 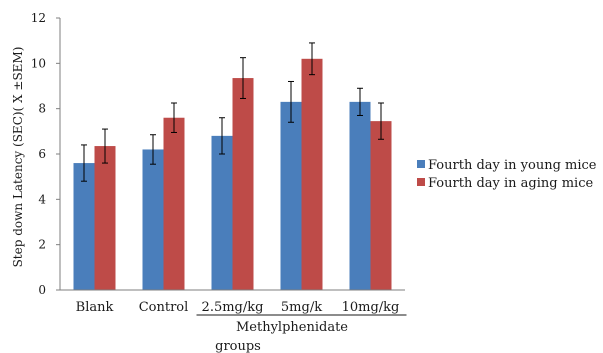 What do you see at coordinates (42, 290) in the screenshot?
I see `y-tick-label: 0` at bounding box center [42, 290].